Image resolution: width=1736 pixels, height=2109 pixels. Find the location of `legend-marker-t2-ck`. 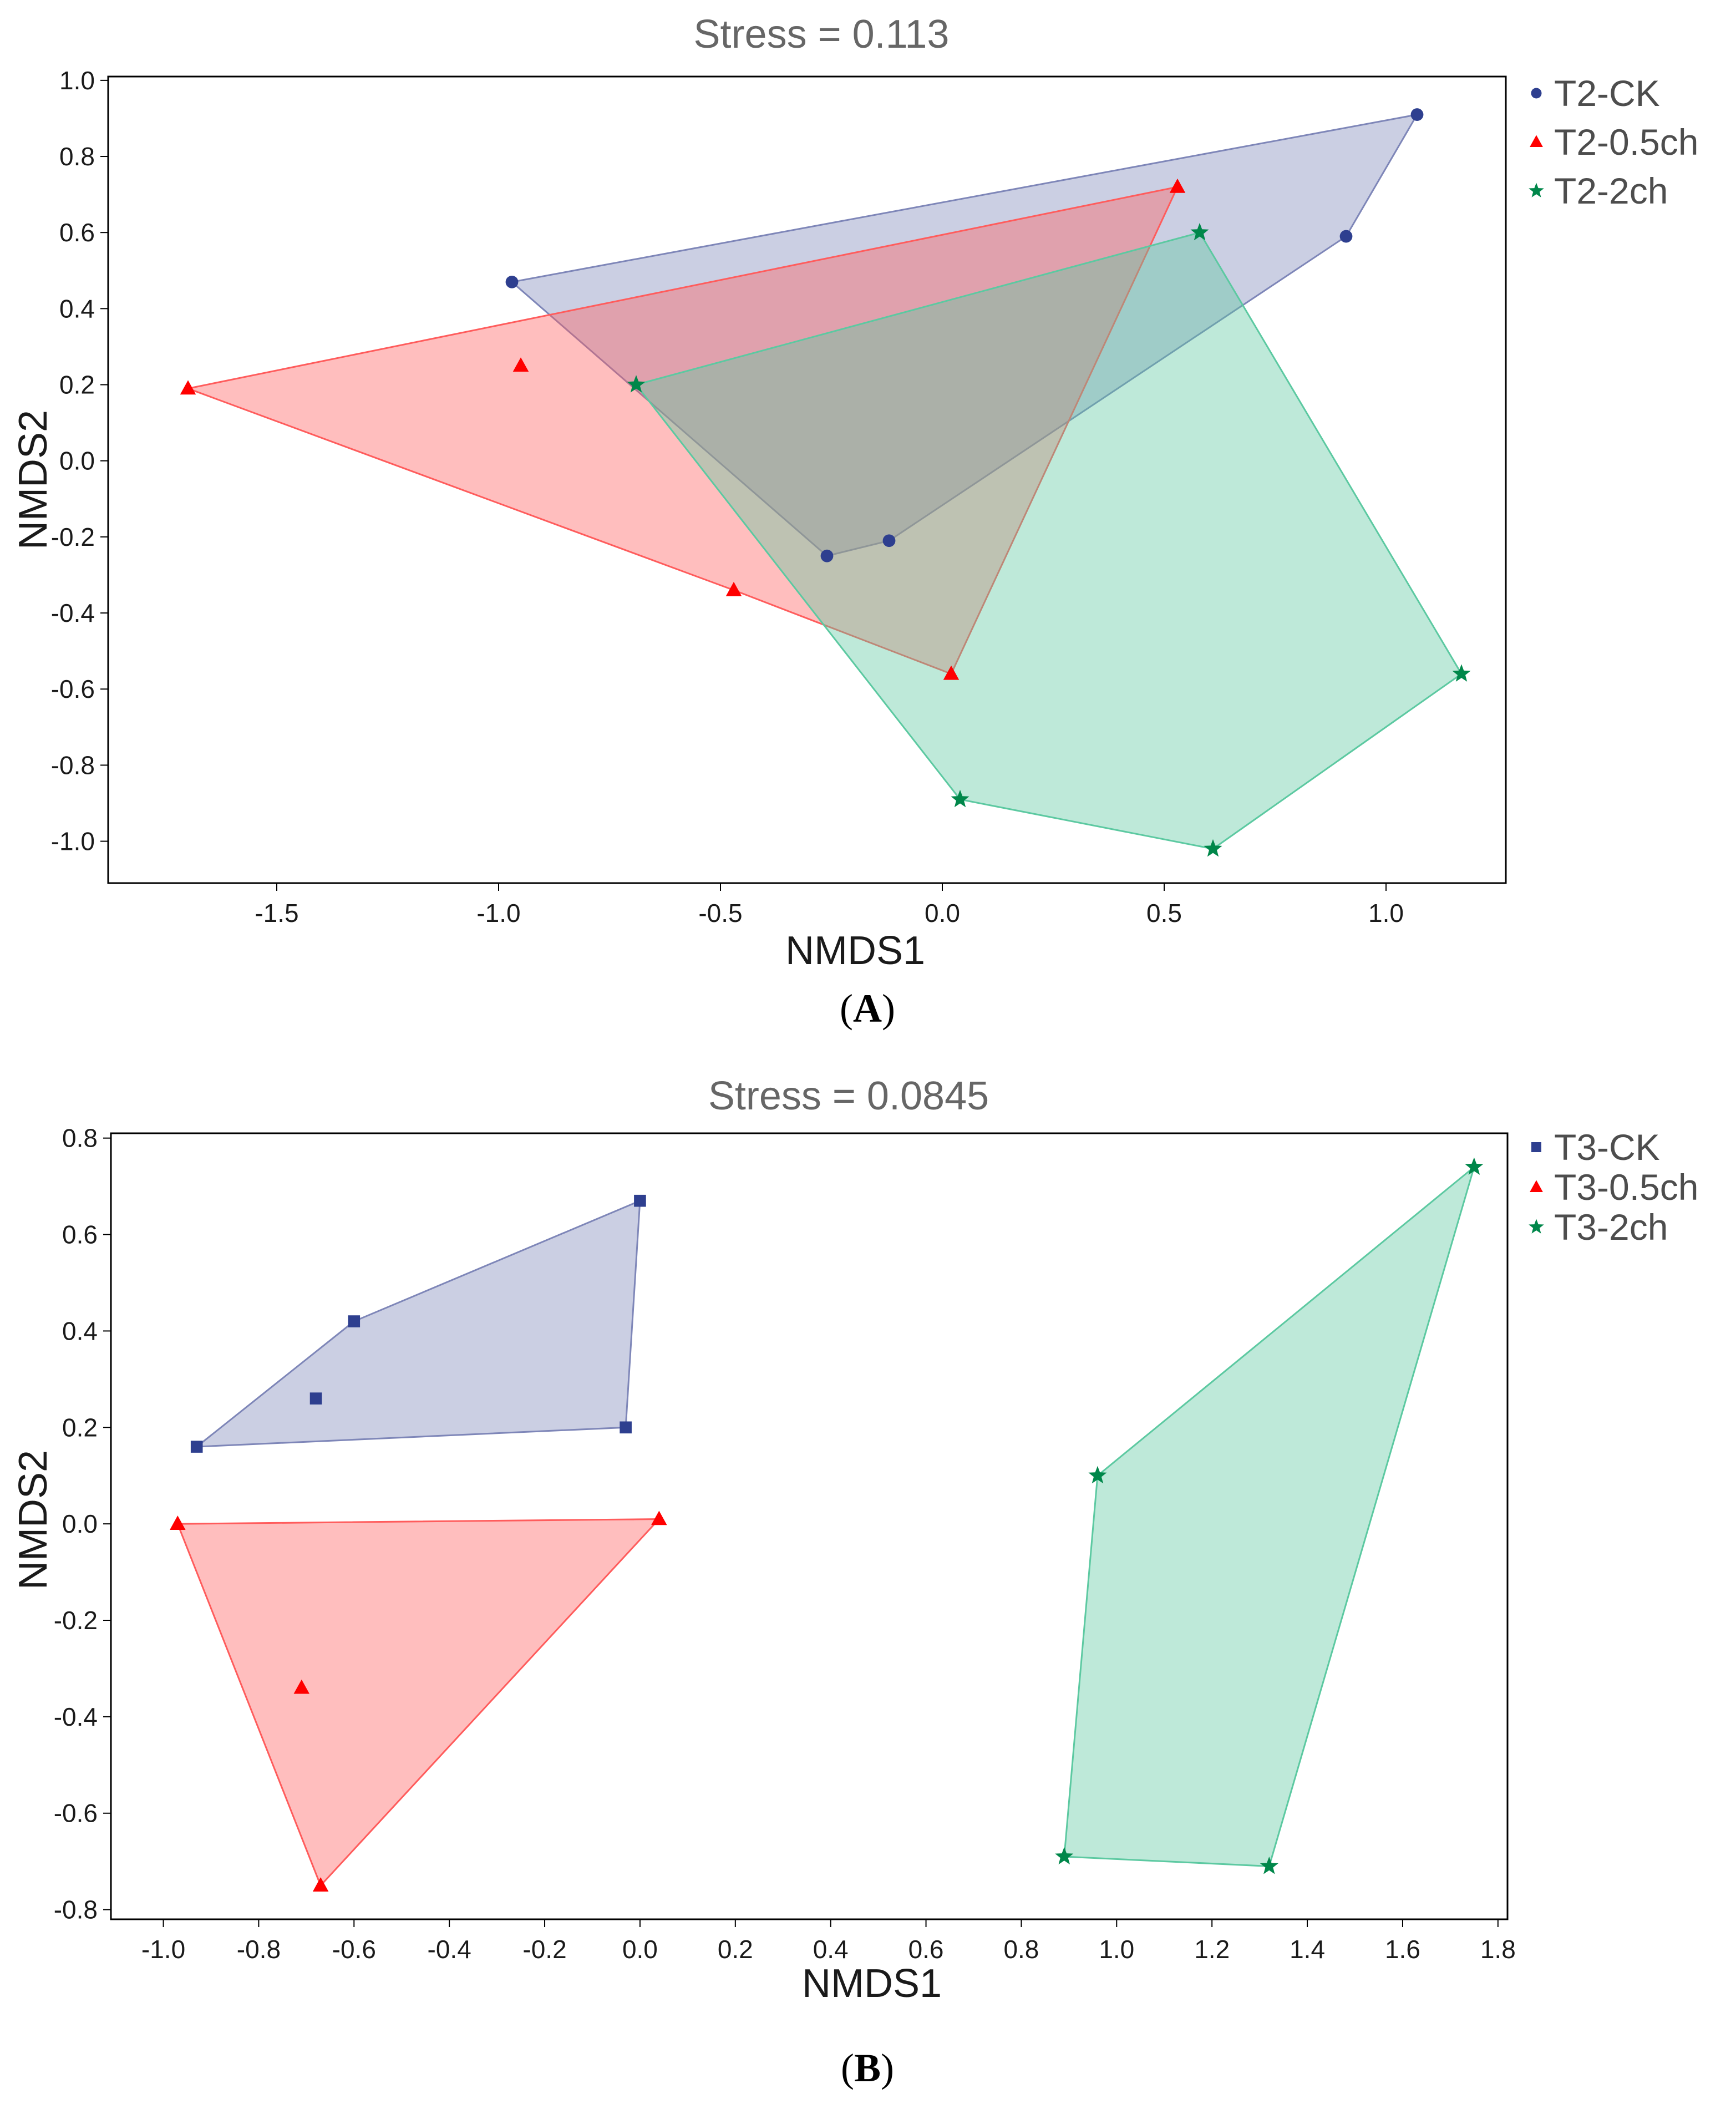

legend-marker-t2-ck is located at coordinates (1537, 93).